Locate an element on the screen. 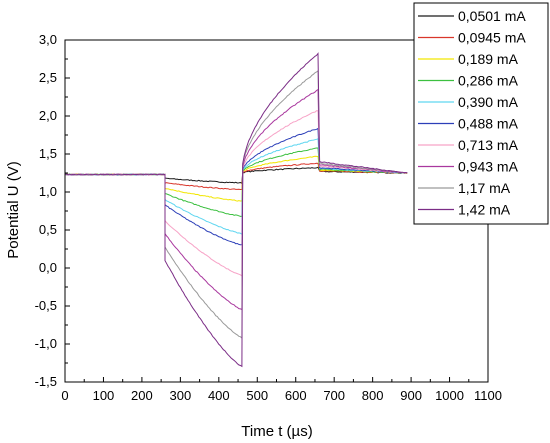 The width and height of the screenshot is (550, 443). y-axis-label: Potential U (V) is located at coordinates (13, 210).